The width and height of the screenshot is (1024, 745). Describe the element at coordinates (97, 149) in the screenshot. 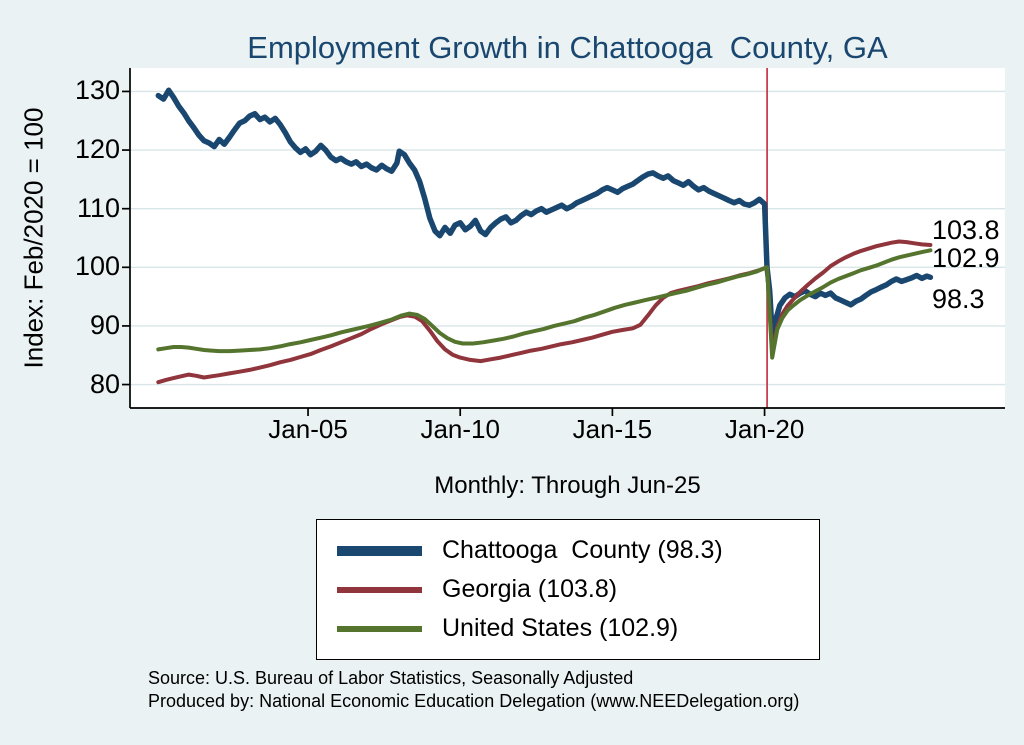

I see `y-tick-label: 120` at that location.